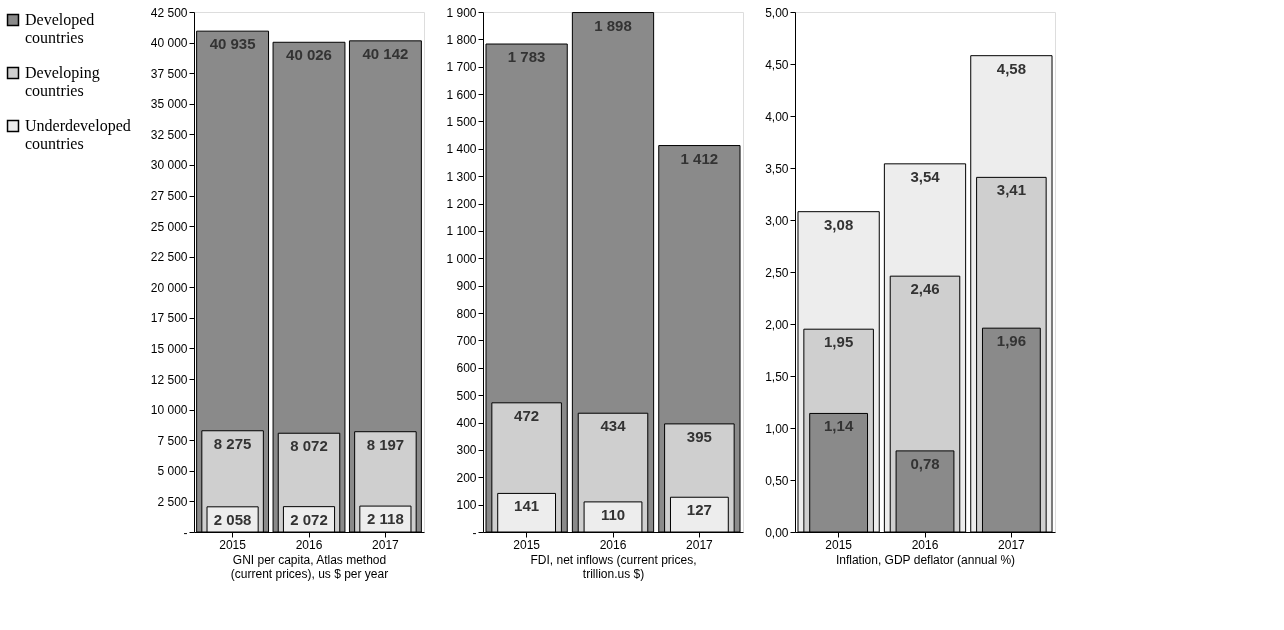  What do you see at coordinates (172, 471) in the screenshot?
I see `y-tick-label: 5 000` at bounding box center [172, 471].